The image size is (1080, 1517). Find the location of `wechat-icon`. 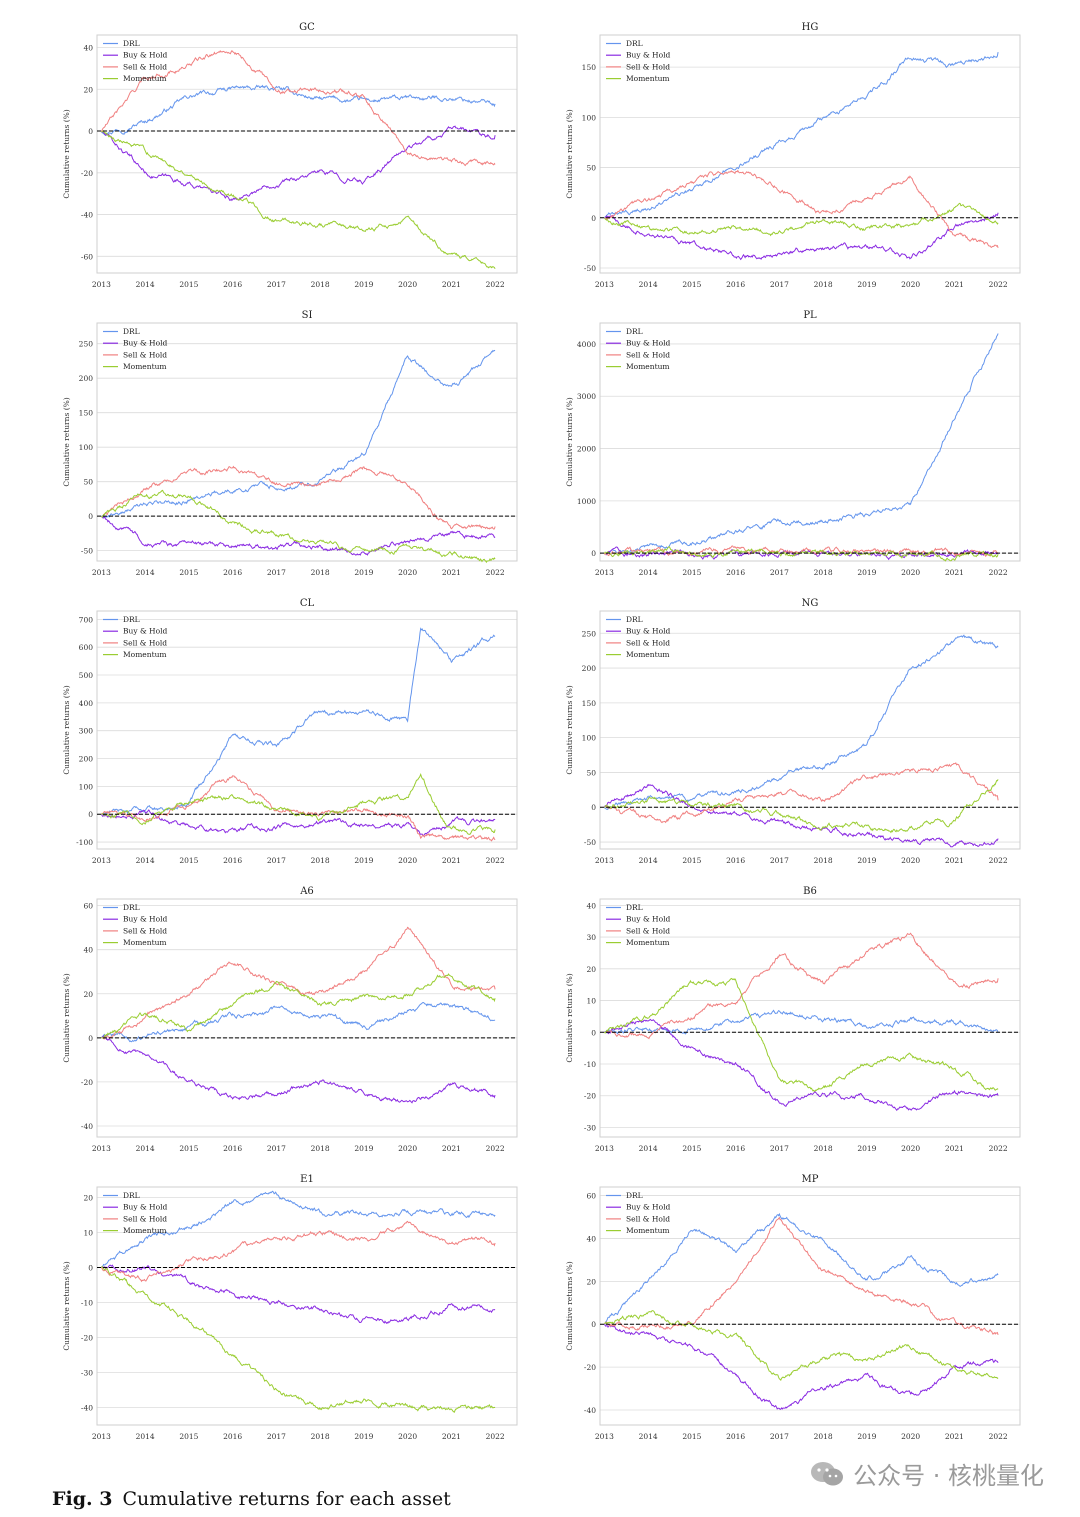

wechat-icon is located at coordinates (827, 1473).